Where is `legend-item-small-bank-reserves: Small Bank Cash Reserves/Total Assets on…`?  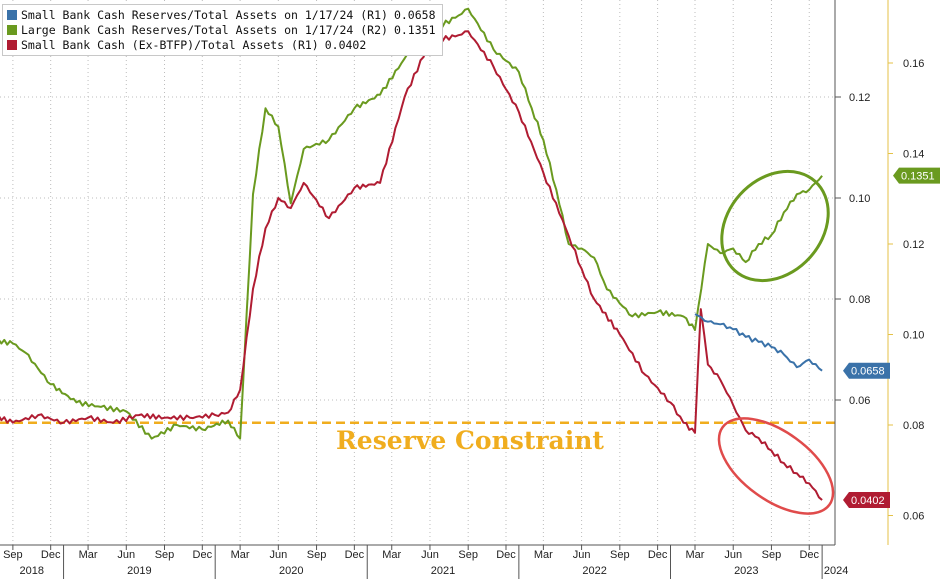
legend-item-small-bank-reserves: Small Bank Cash Reserves/Total Assets on… is located at coordinates (221, 14).